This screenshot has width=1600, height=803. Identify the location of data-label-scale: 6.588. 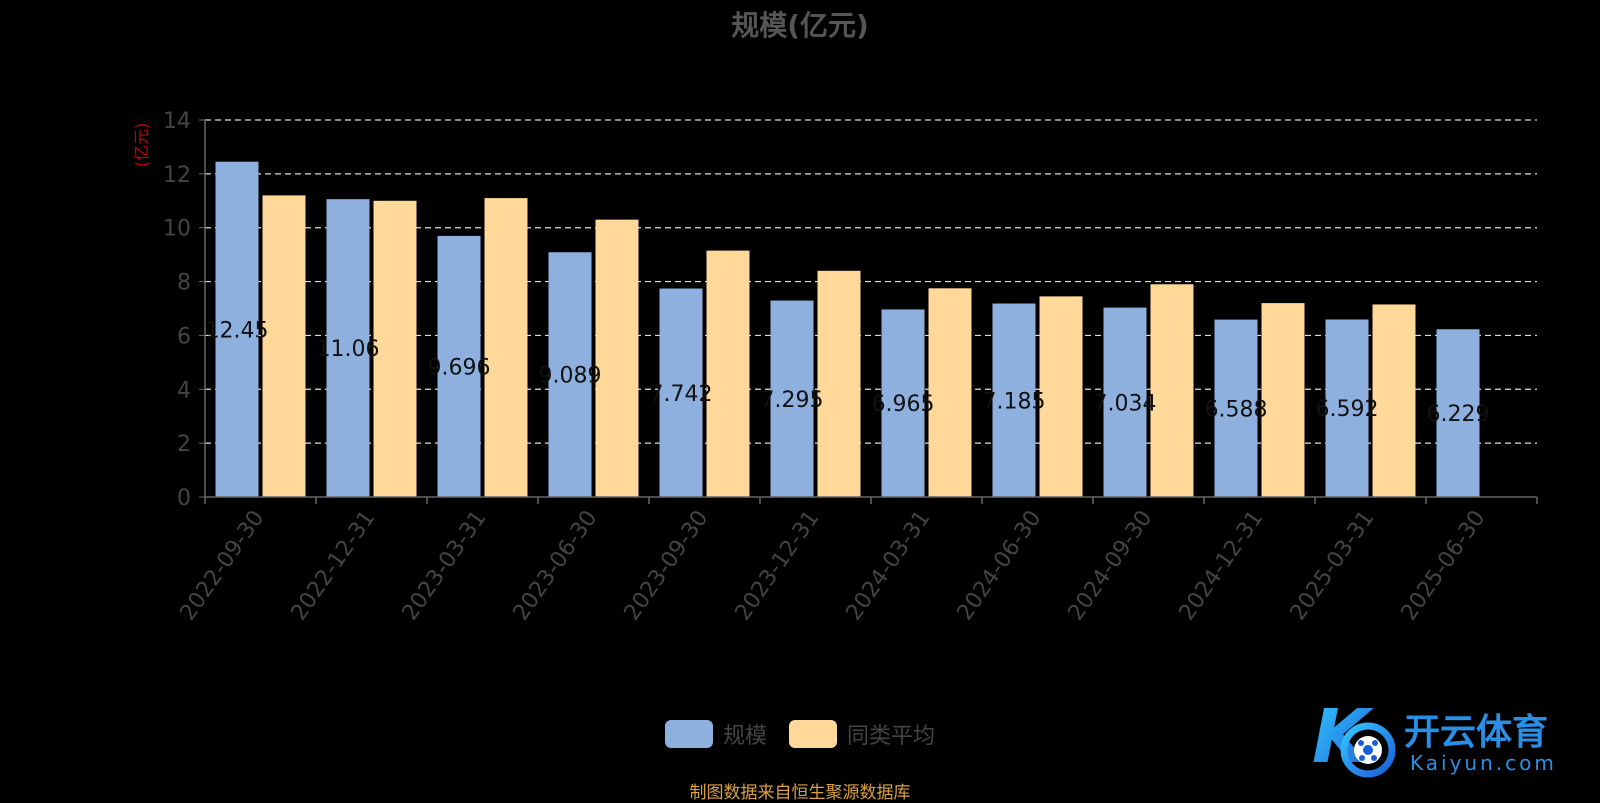
(1236, 409).